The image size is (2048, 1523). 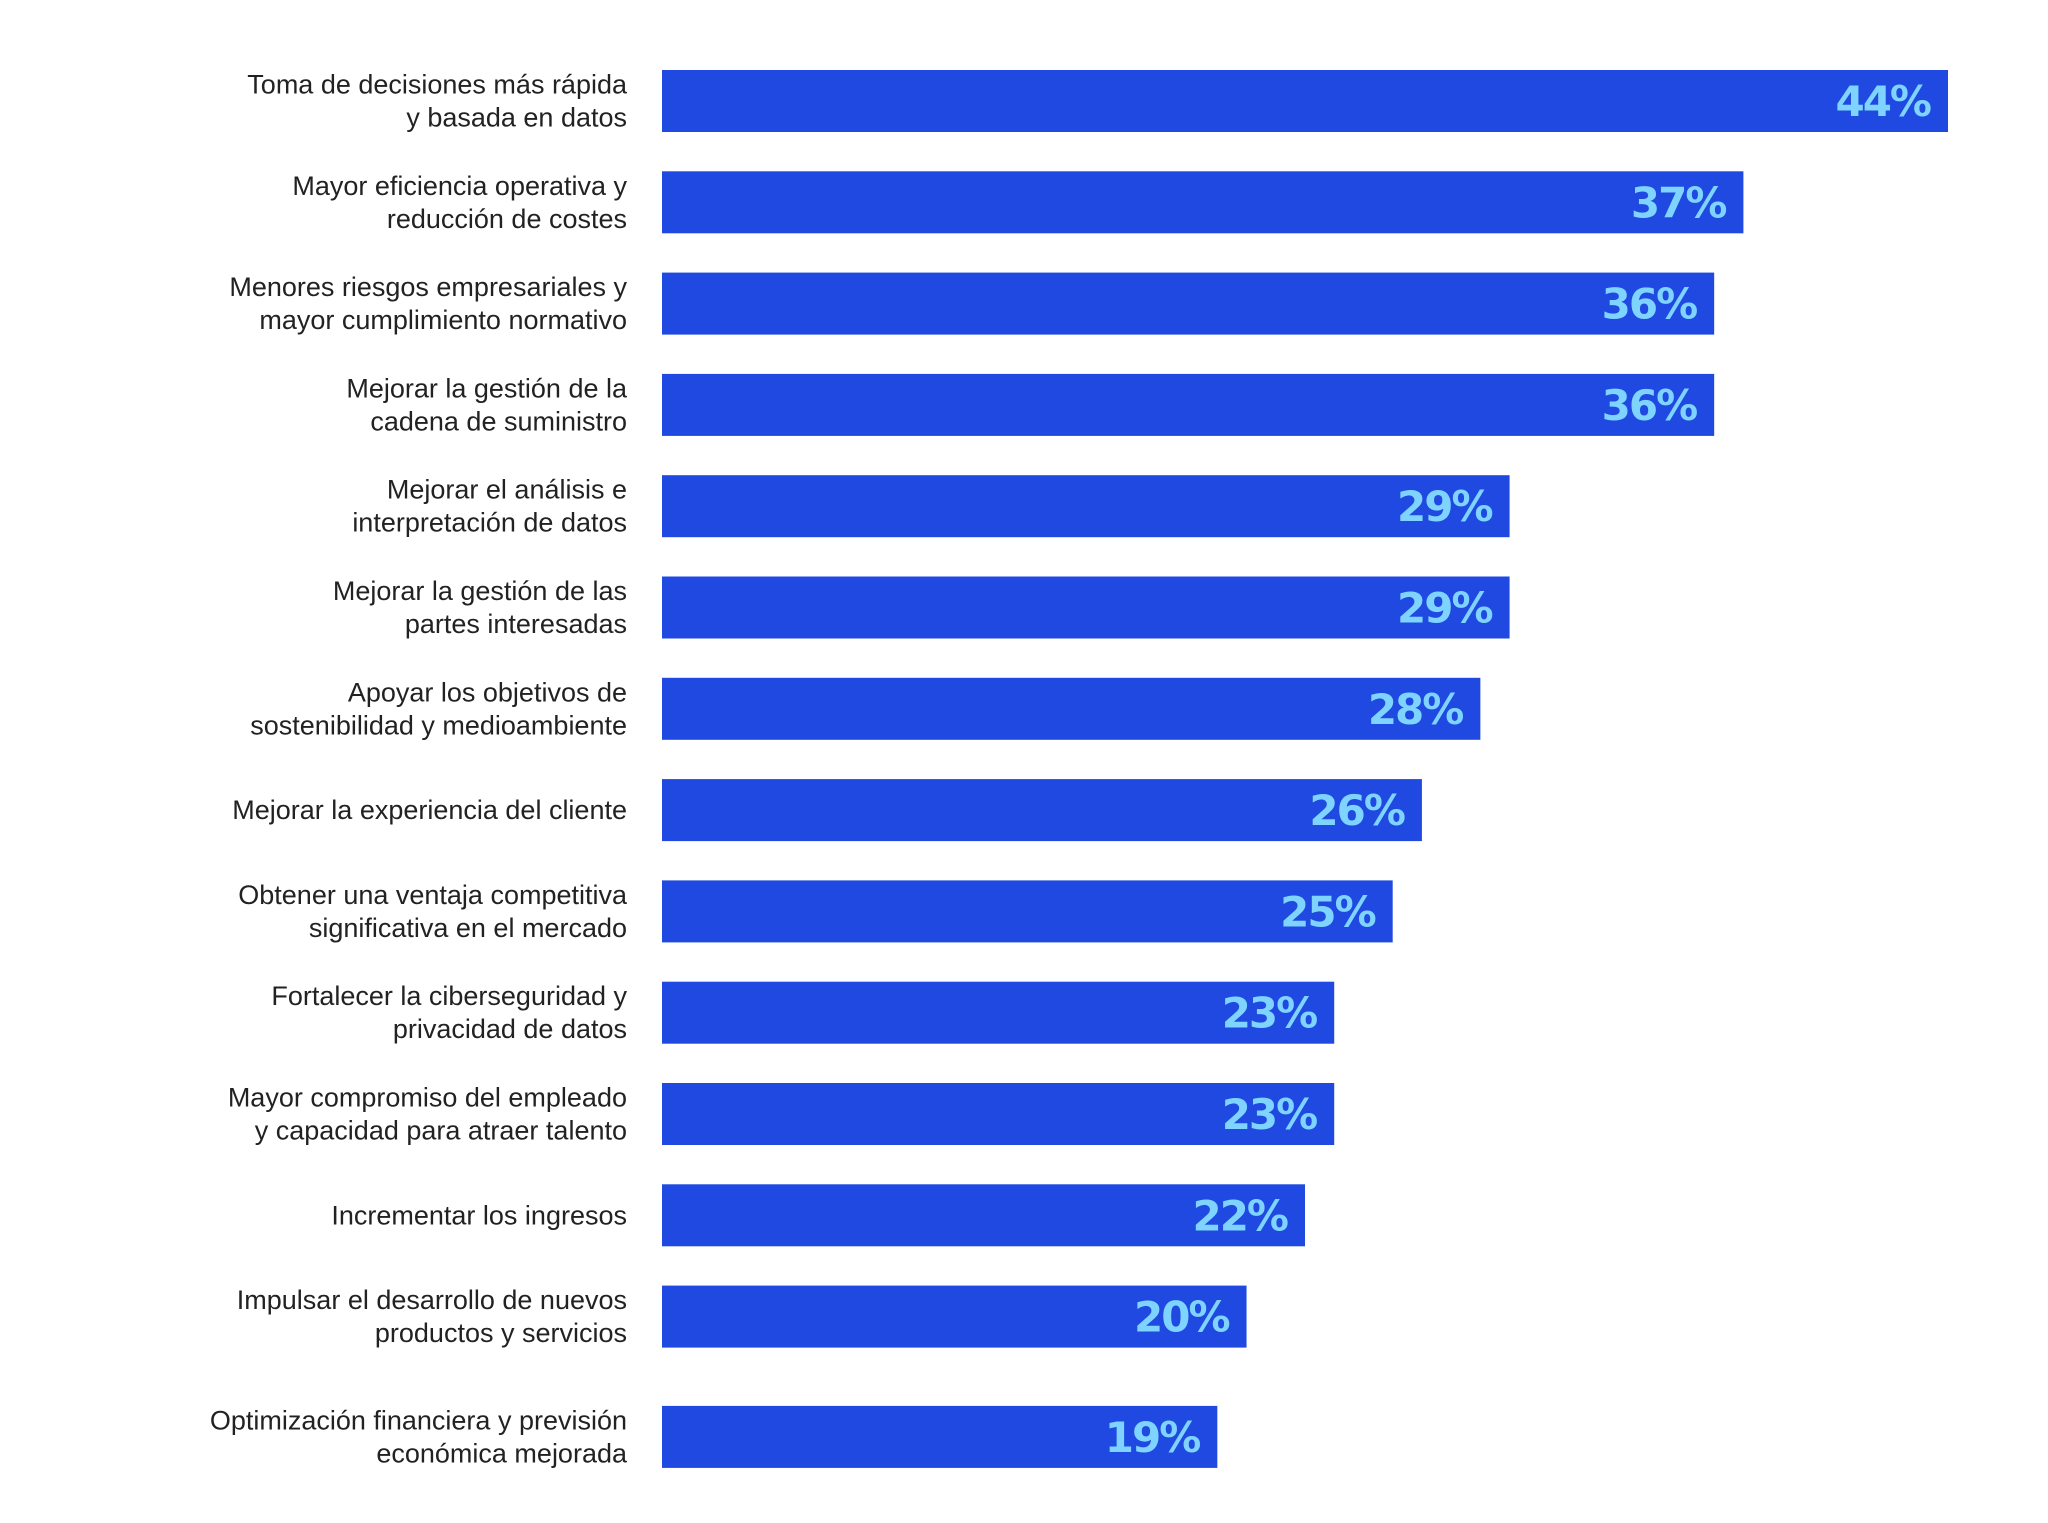 I want to click on category-label-line: mayor cumplimiento normativo, so click(x=443, y=320).